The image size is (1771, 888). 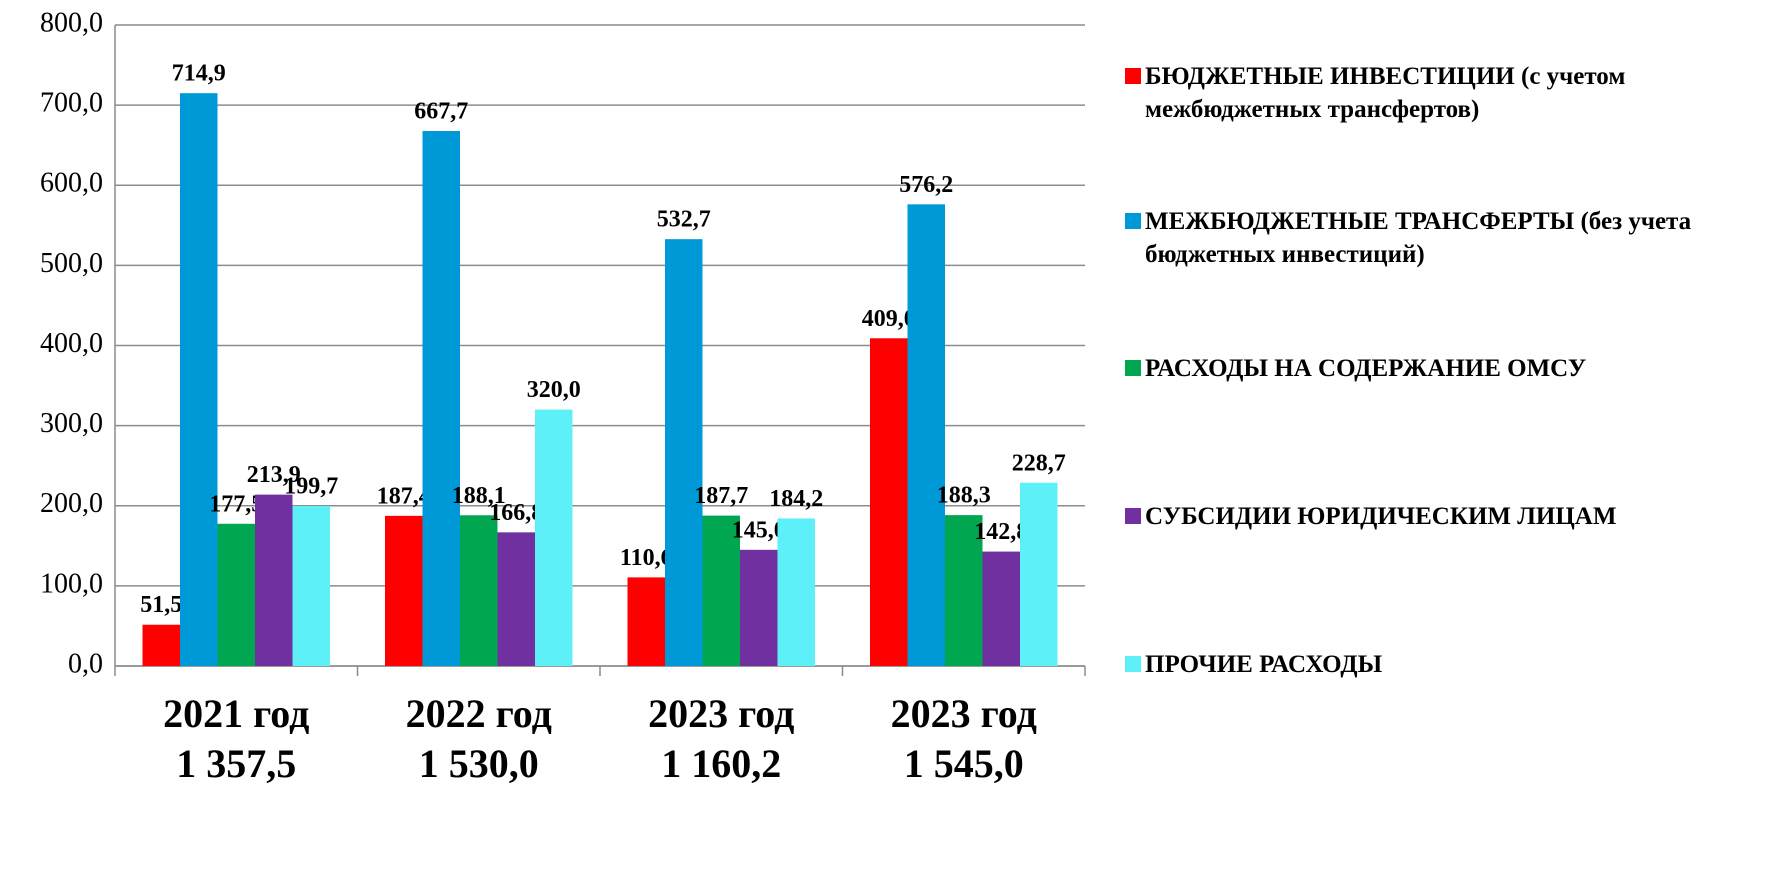 I want to click on data-label: 177,5, so click(x=236, y=504).